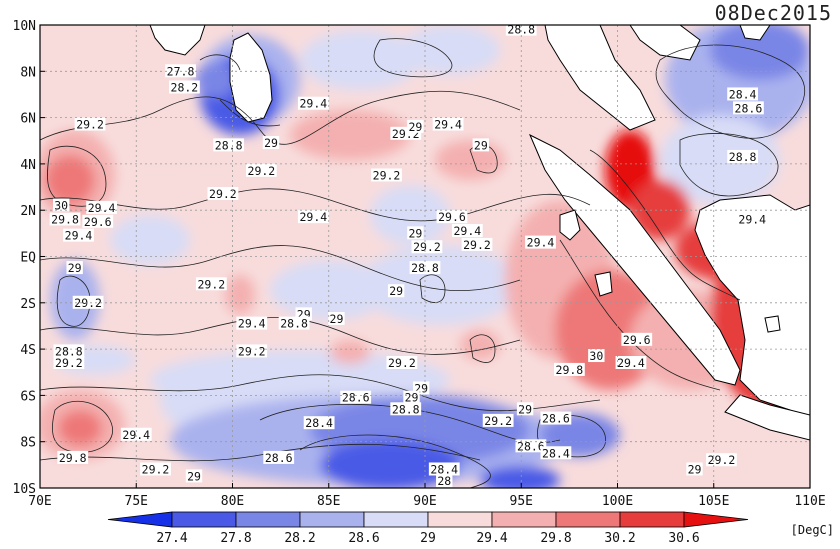  What do you see at coordinates (424, 501) in the screenshot?
I see `lon-tick-label: 90E` at bounding box center [424, 501].